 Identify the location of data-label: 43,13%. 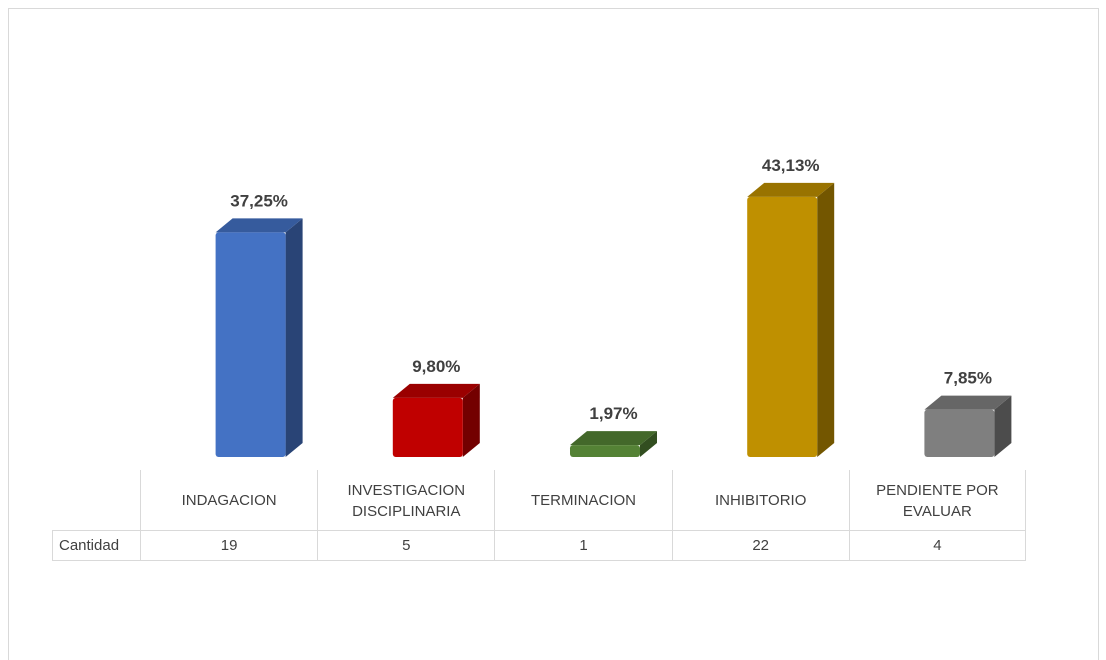
(791, 165).